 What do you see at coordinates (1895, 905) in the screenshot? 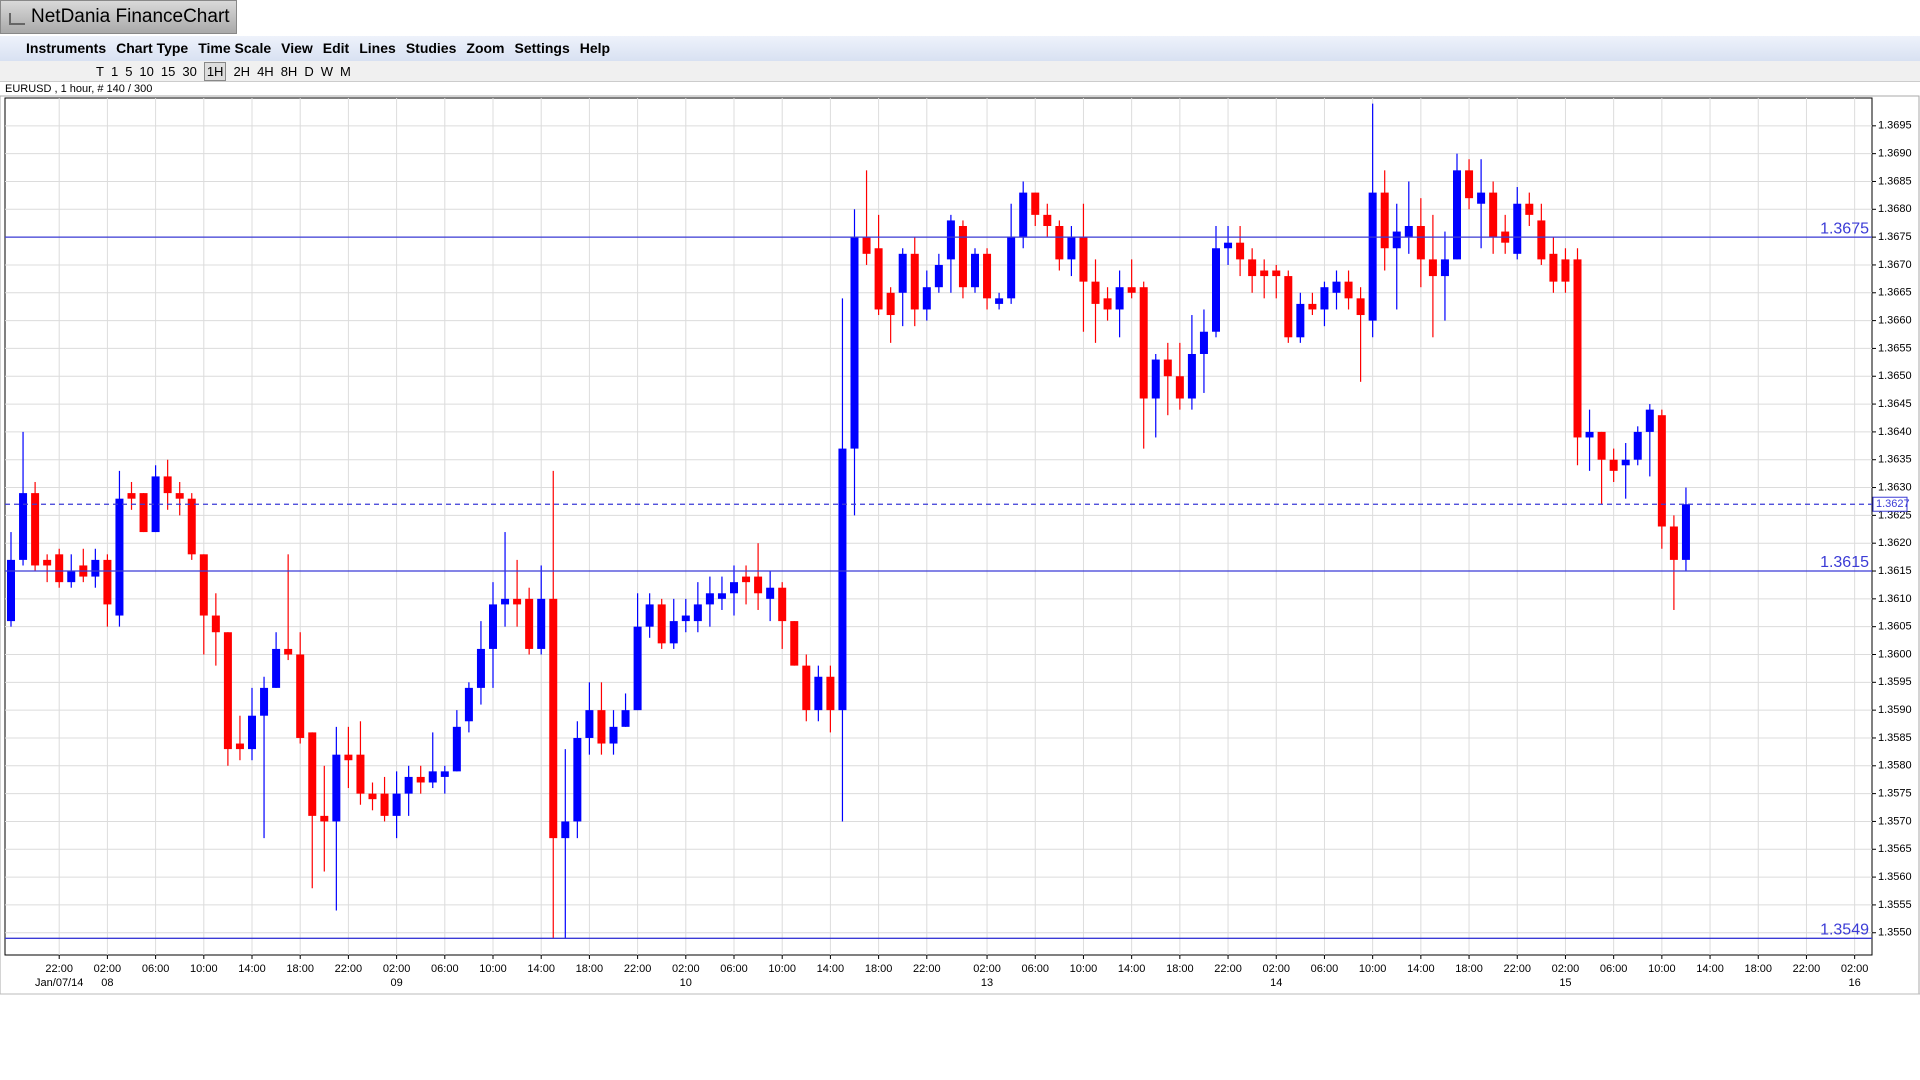
I see `y-tick-label: 1.3555` at bounding box center [1895, 905].